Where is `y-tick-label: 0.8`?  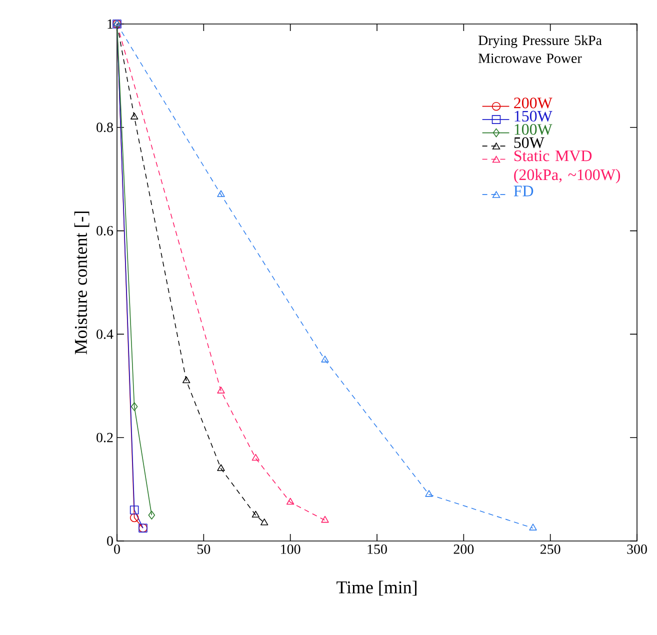 y-tick-label: 0.8 is located at coordinates (104, 127).